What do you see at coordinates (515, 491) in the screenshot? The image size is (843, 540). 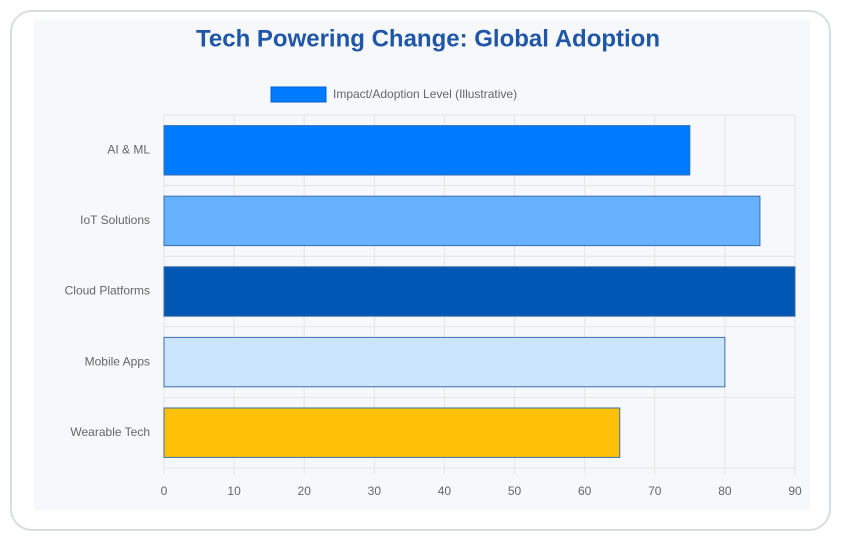 I see `x-tick-label: 50` at bounding box center [515, 491].